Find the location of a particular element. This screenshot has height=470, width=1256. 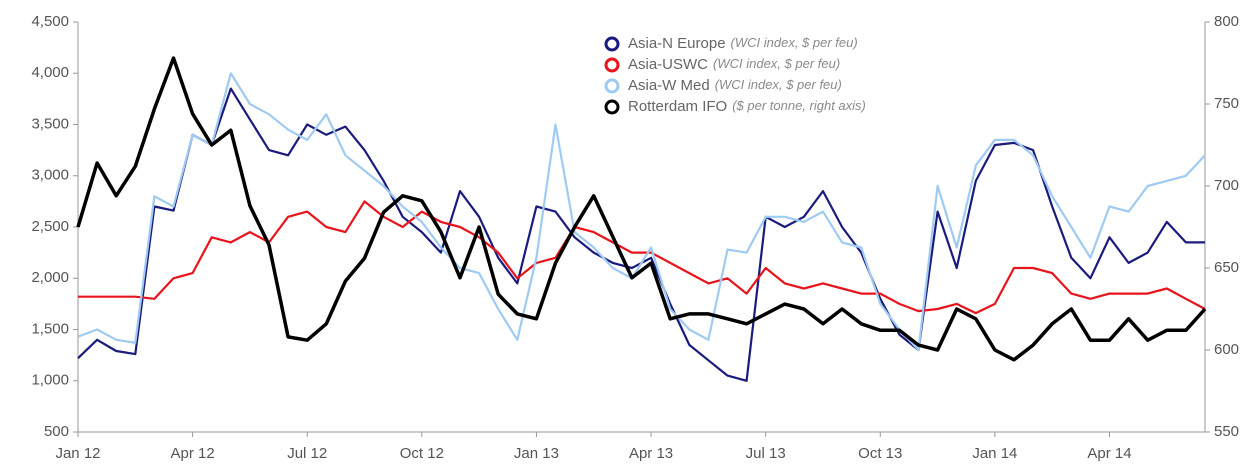

y-tick-label: 3,000 is located at coordinates (50, 175).